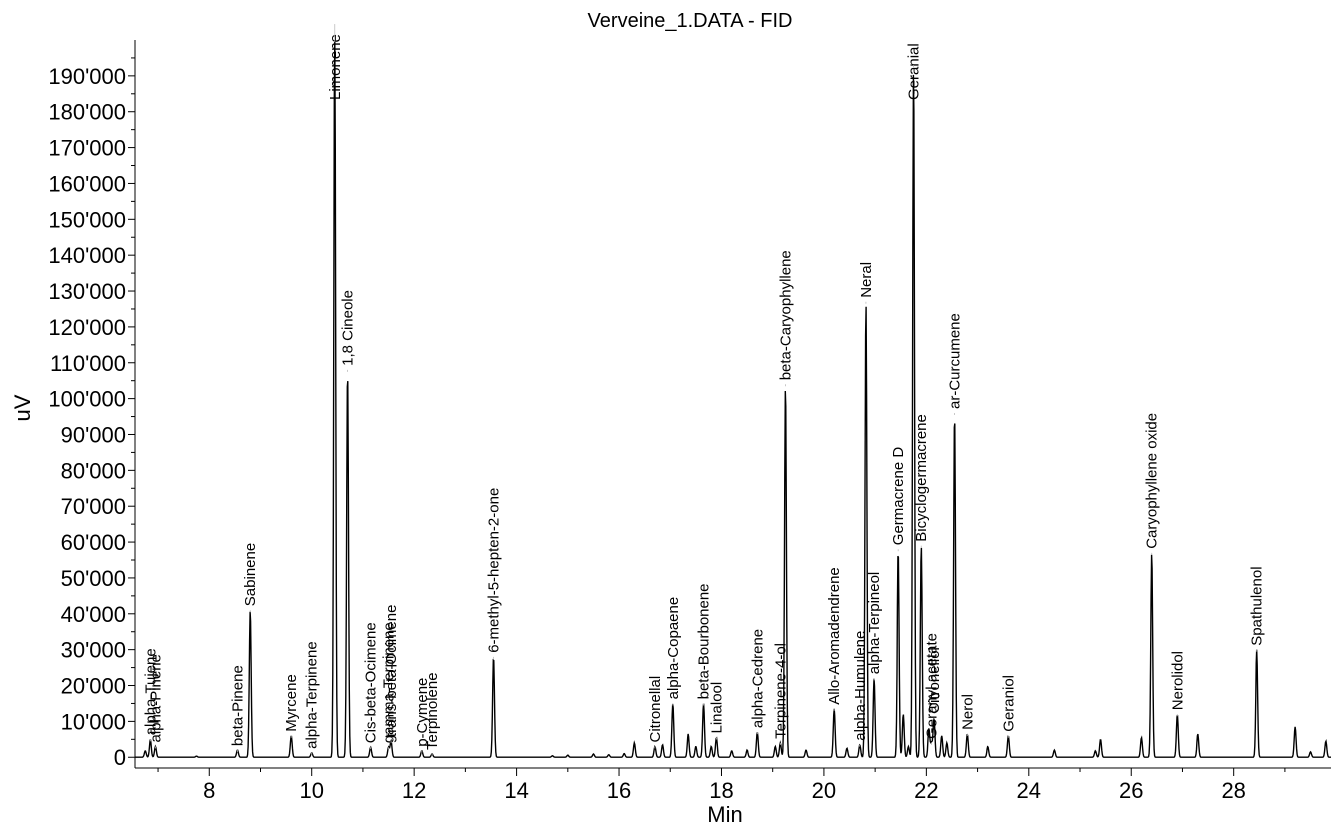 The image size is (1331, 828). What do you see at coordinates (22, 407) in the screenshot?
I see `y-axis-label: uV` at bounding box center [22, 407].